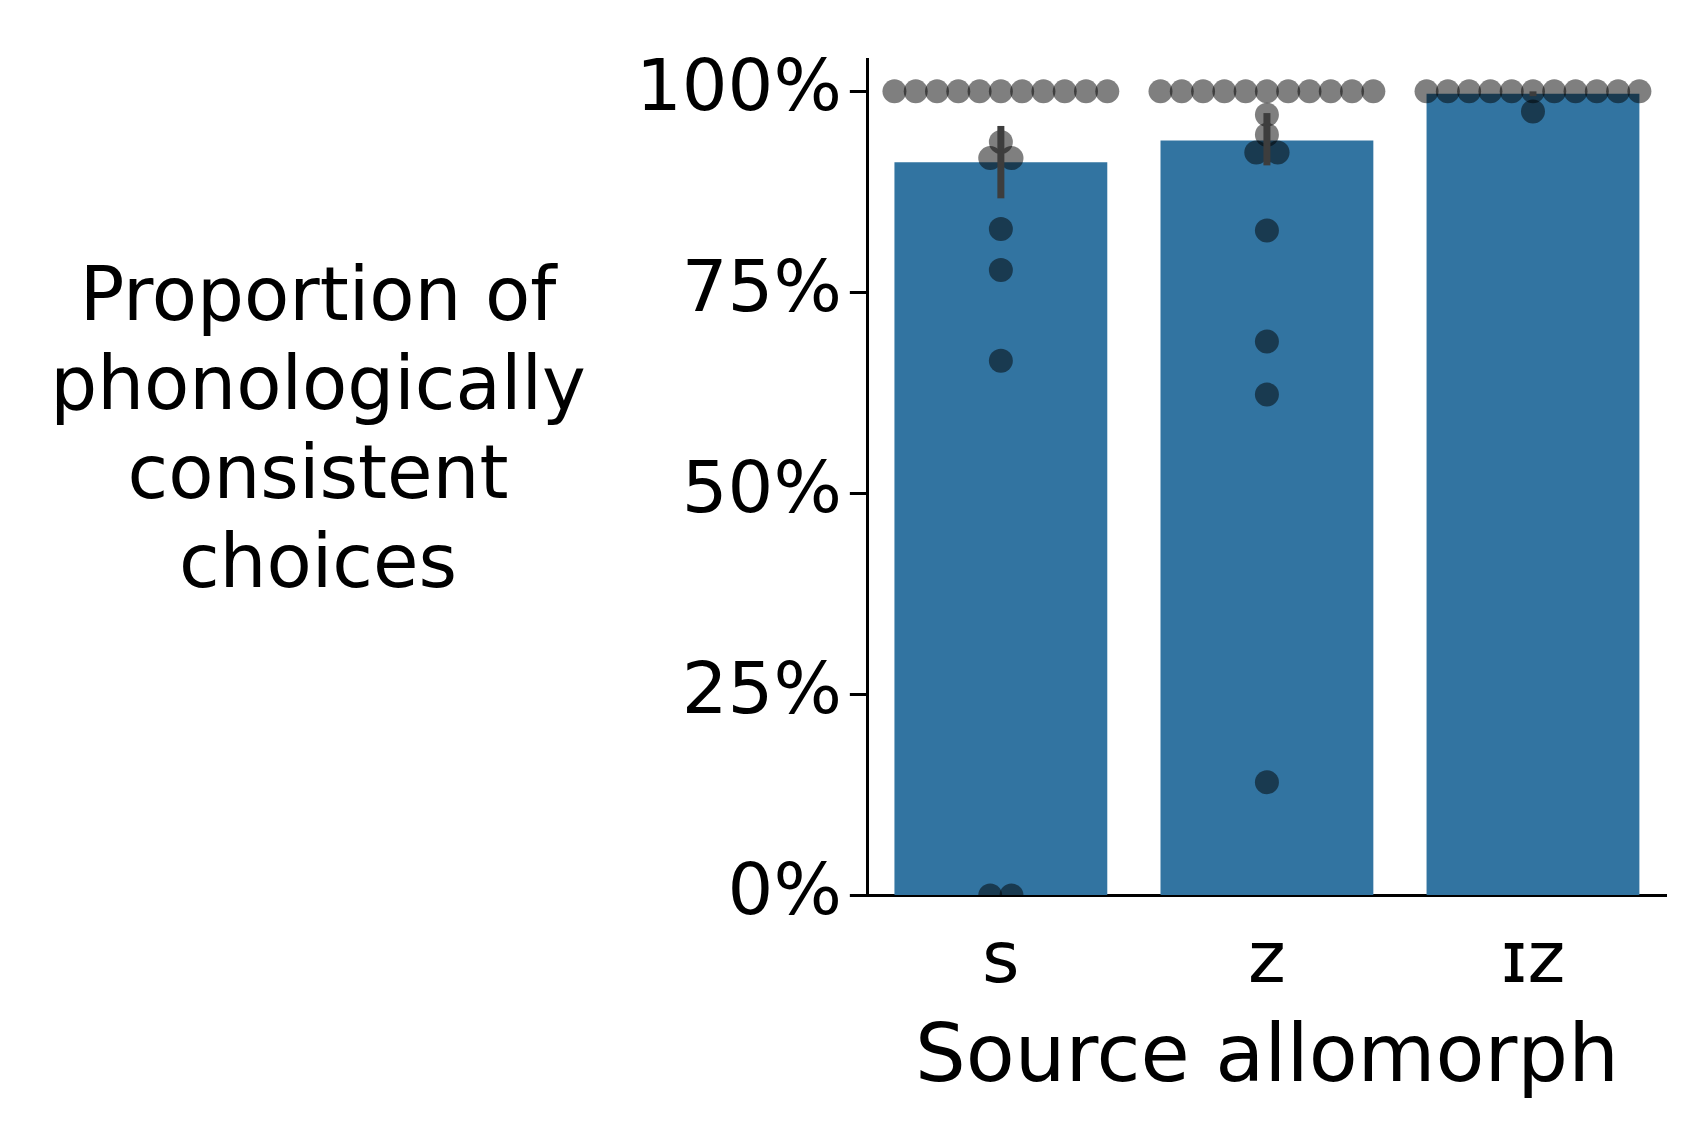 This screenshot has width=1694, height=1126. Describe the element at coordinates (761, 487) in the screenshot. I see `y-tick-label: 50%` at that location.